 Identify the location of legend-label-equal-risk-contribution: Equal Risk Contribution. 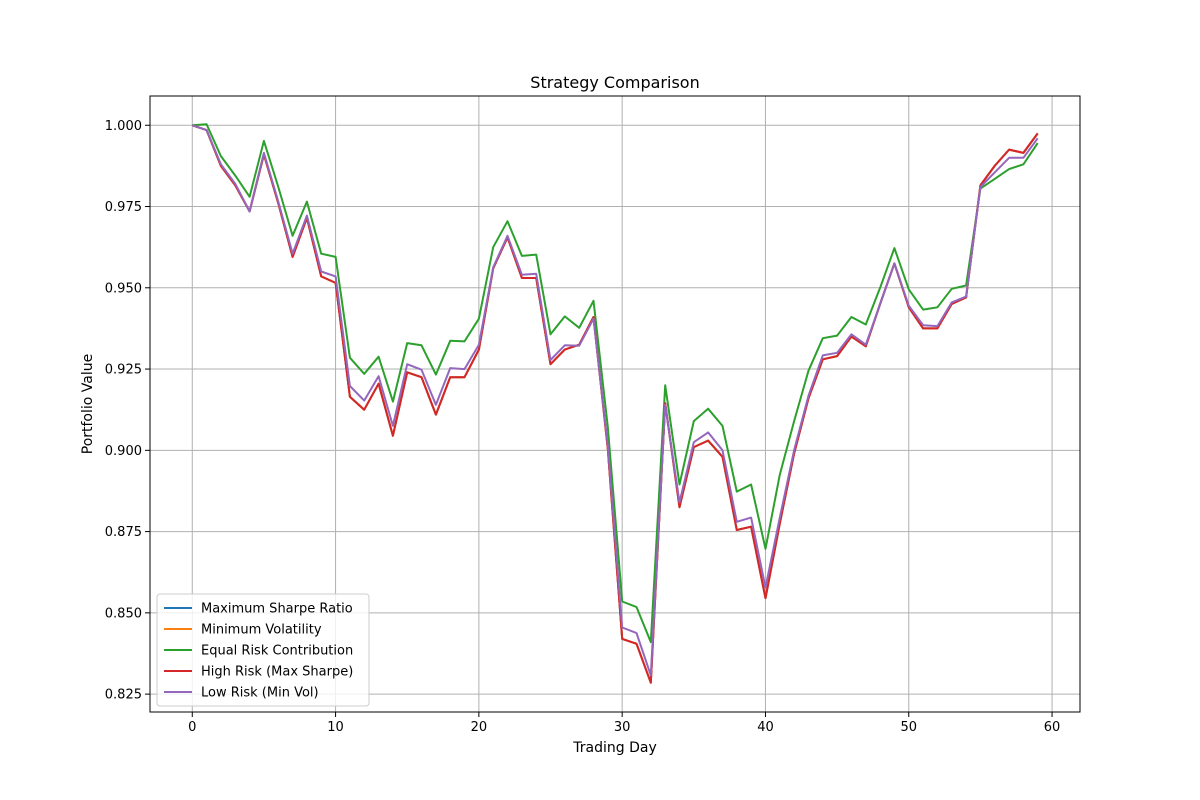
(277, 651).